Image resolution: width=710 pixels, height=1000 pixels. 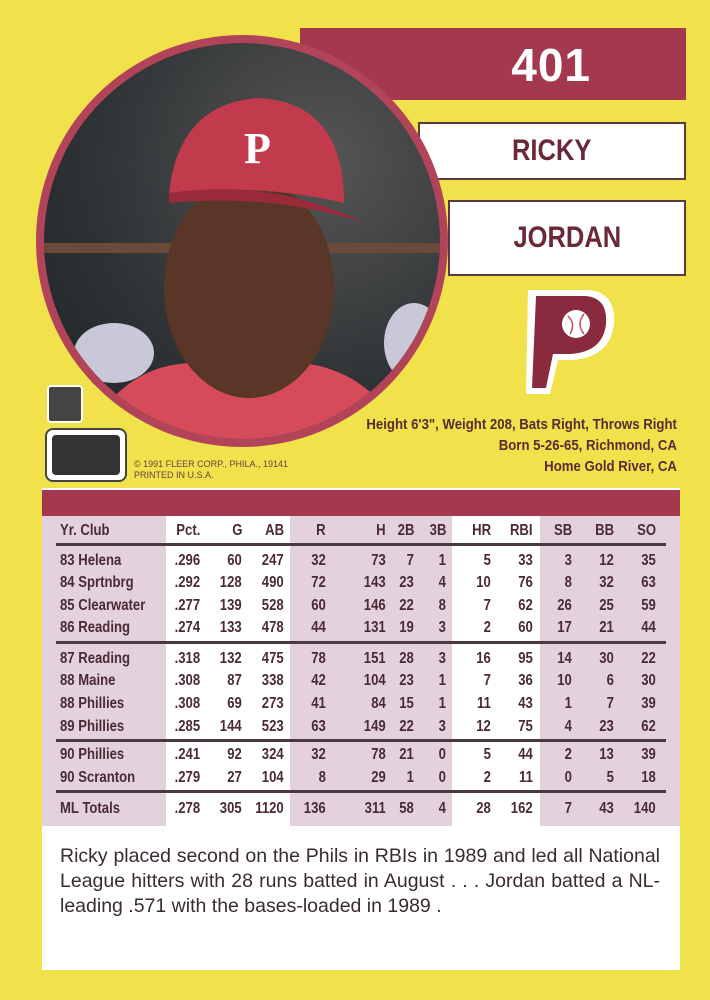 I want to click on stat-cell: 12, so click(x=606, y=560).